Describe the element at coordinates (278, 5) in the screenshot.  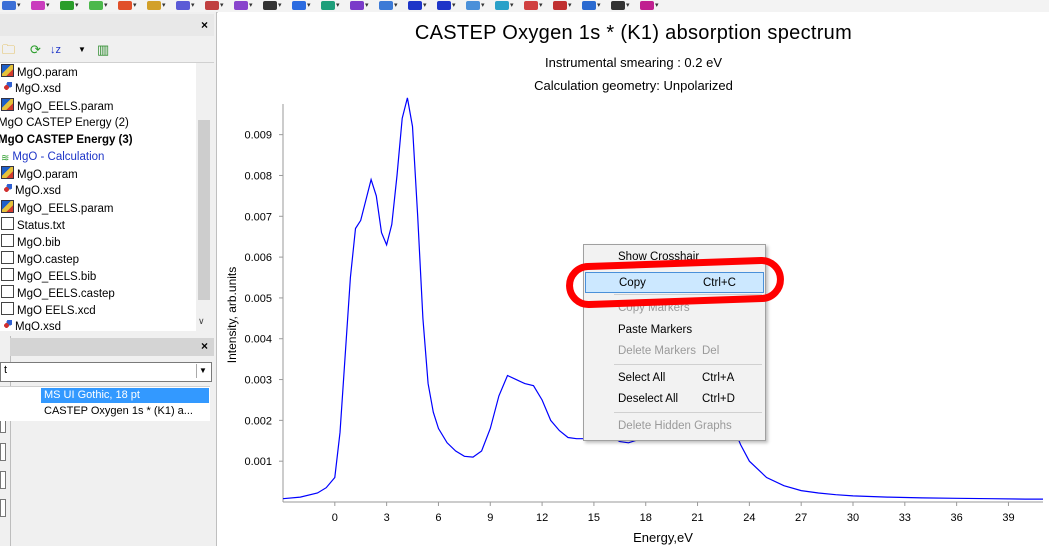
I see `g-icon: ▾` at that location.